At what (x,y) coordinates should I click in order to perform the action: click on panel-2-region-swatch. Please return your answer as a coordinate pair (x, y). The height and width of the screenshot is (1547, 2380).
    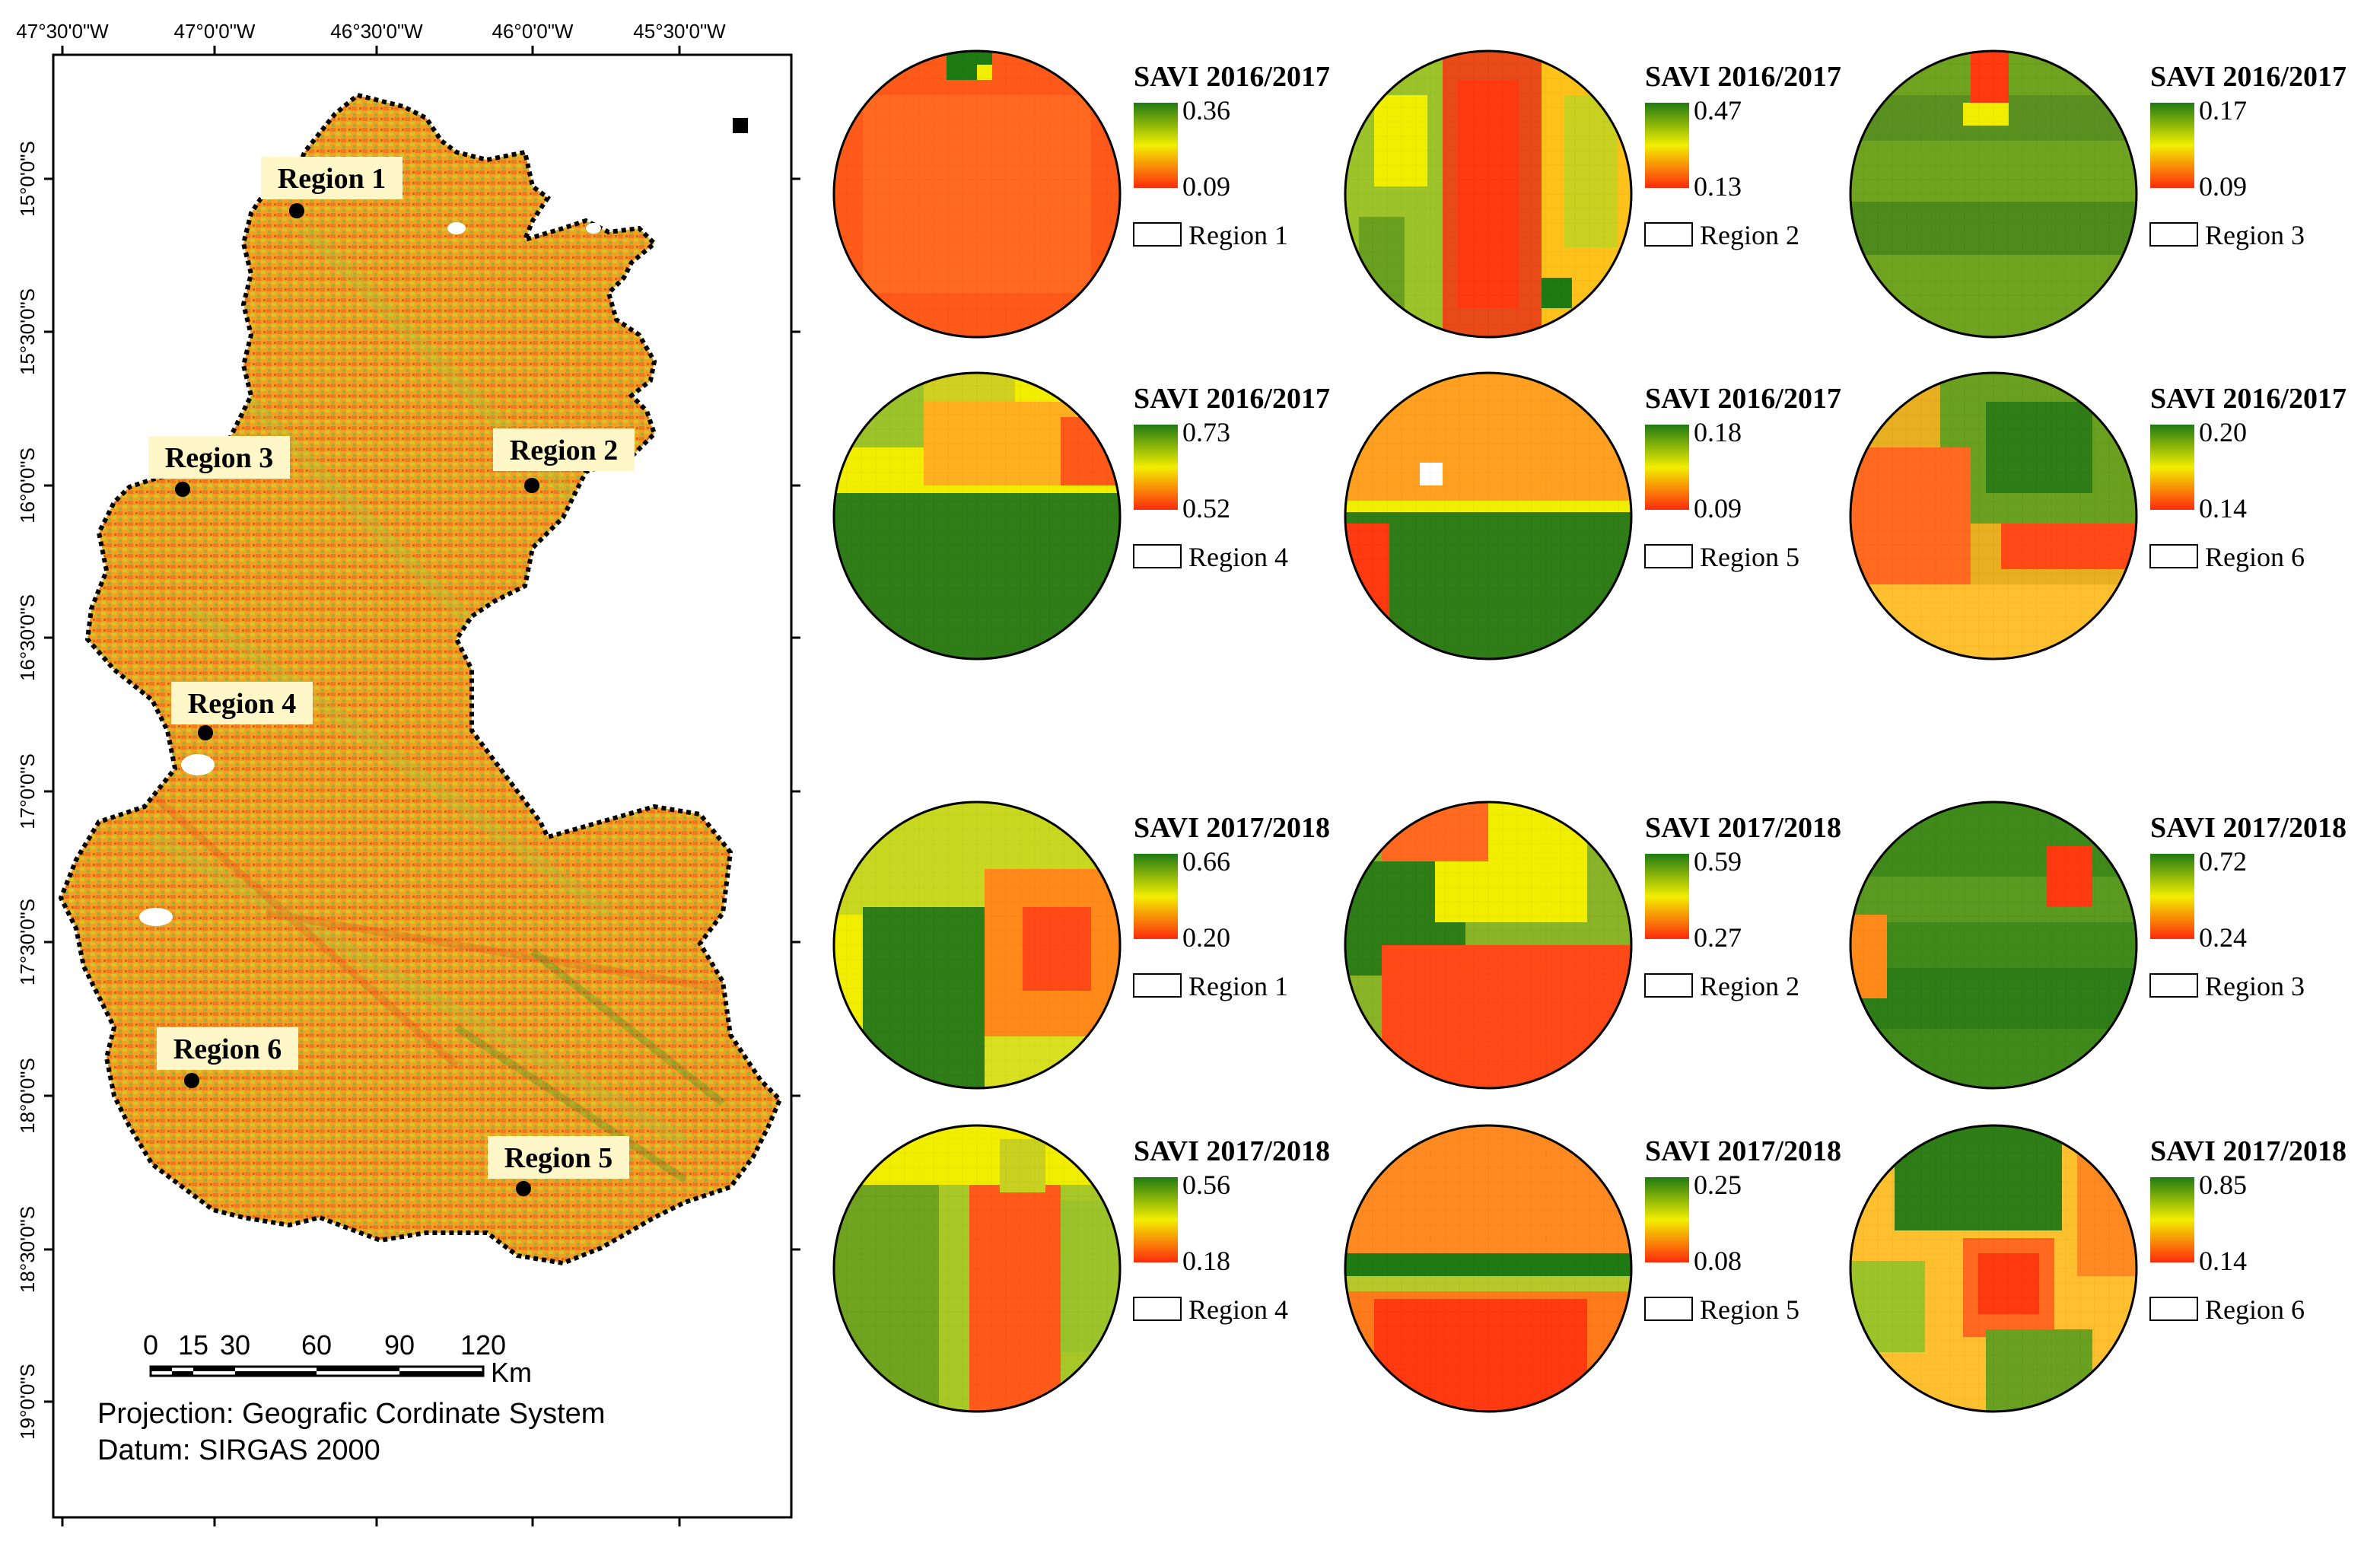
    Looking at the image, I should click on (1668, 234).